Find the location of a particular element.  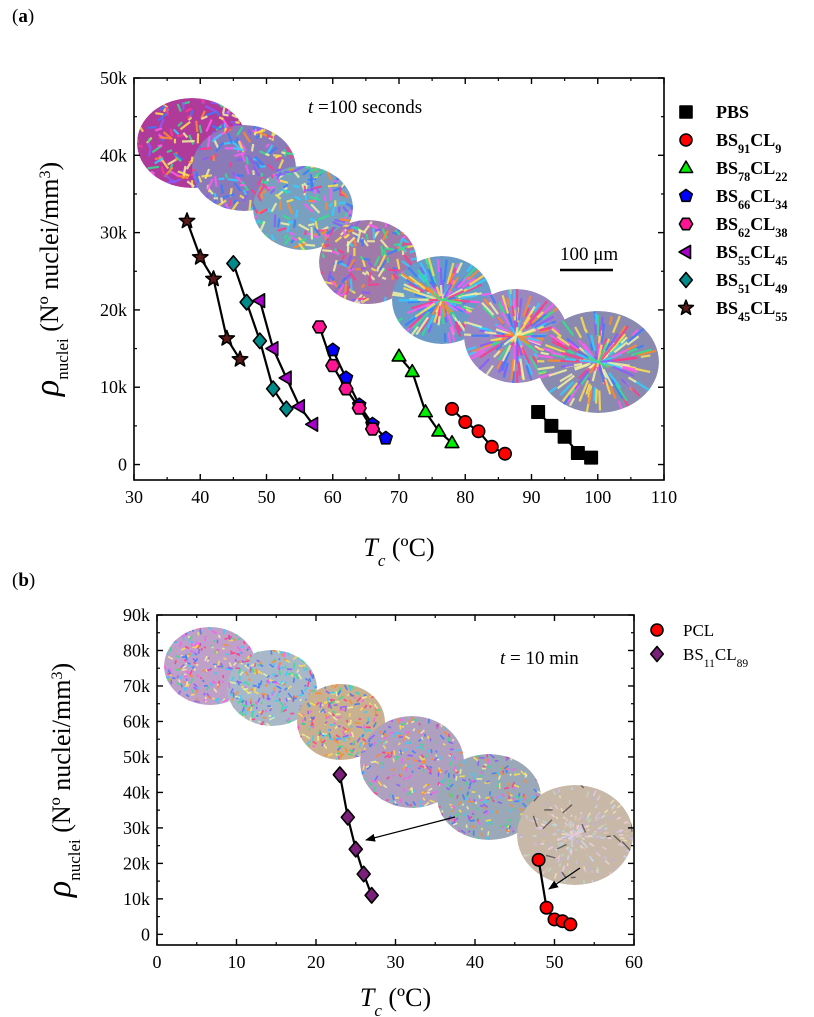

y-tick-label: 40k is located at coordinates (136, 792).